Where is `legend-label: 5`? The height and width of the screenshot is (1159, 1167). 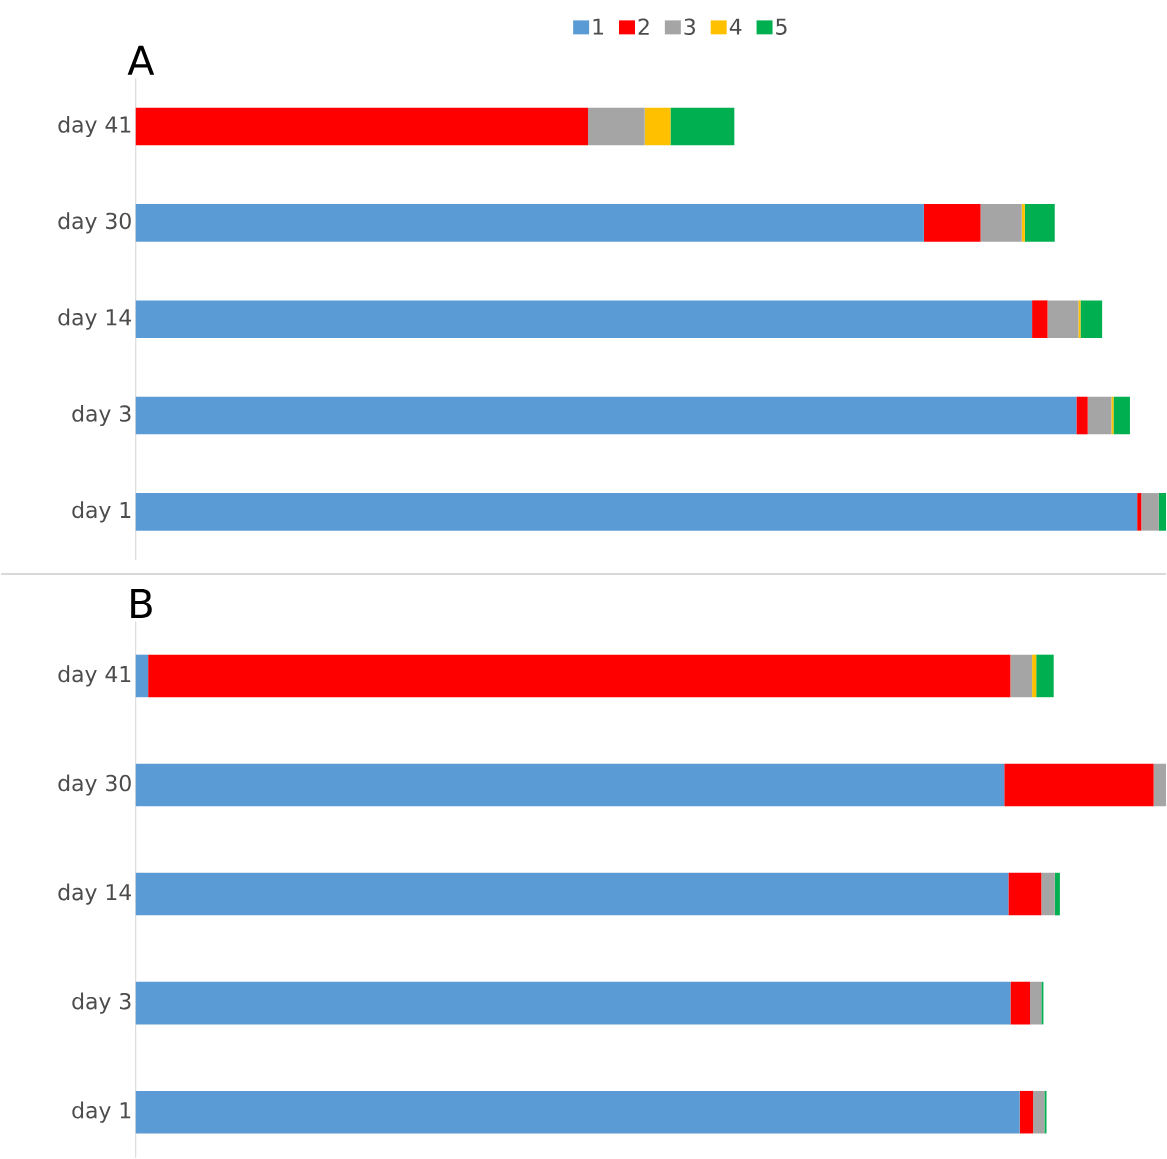 legend-label: 5 is located at coordinates (781, 26).